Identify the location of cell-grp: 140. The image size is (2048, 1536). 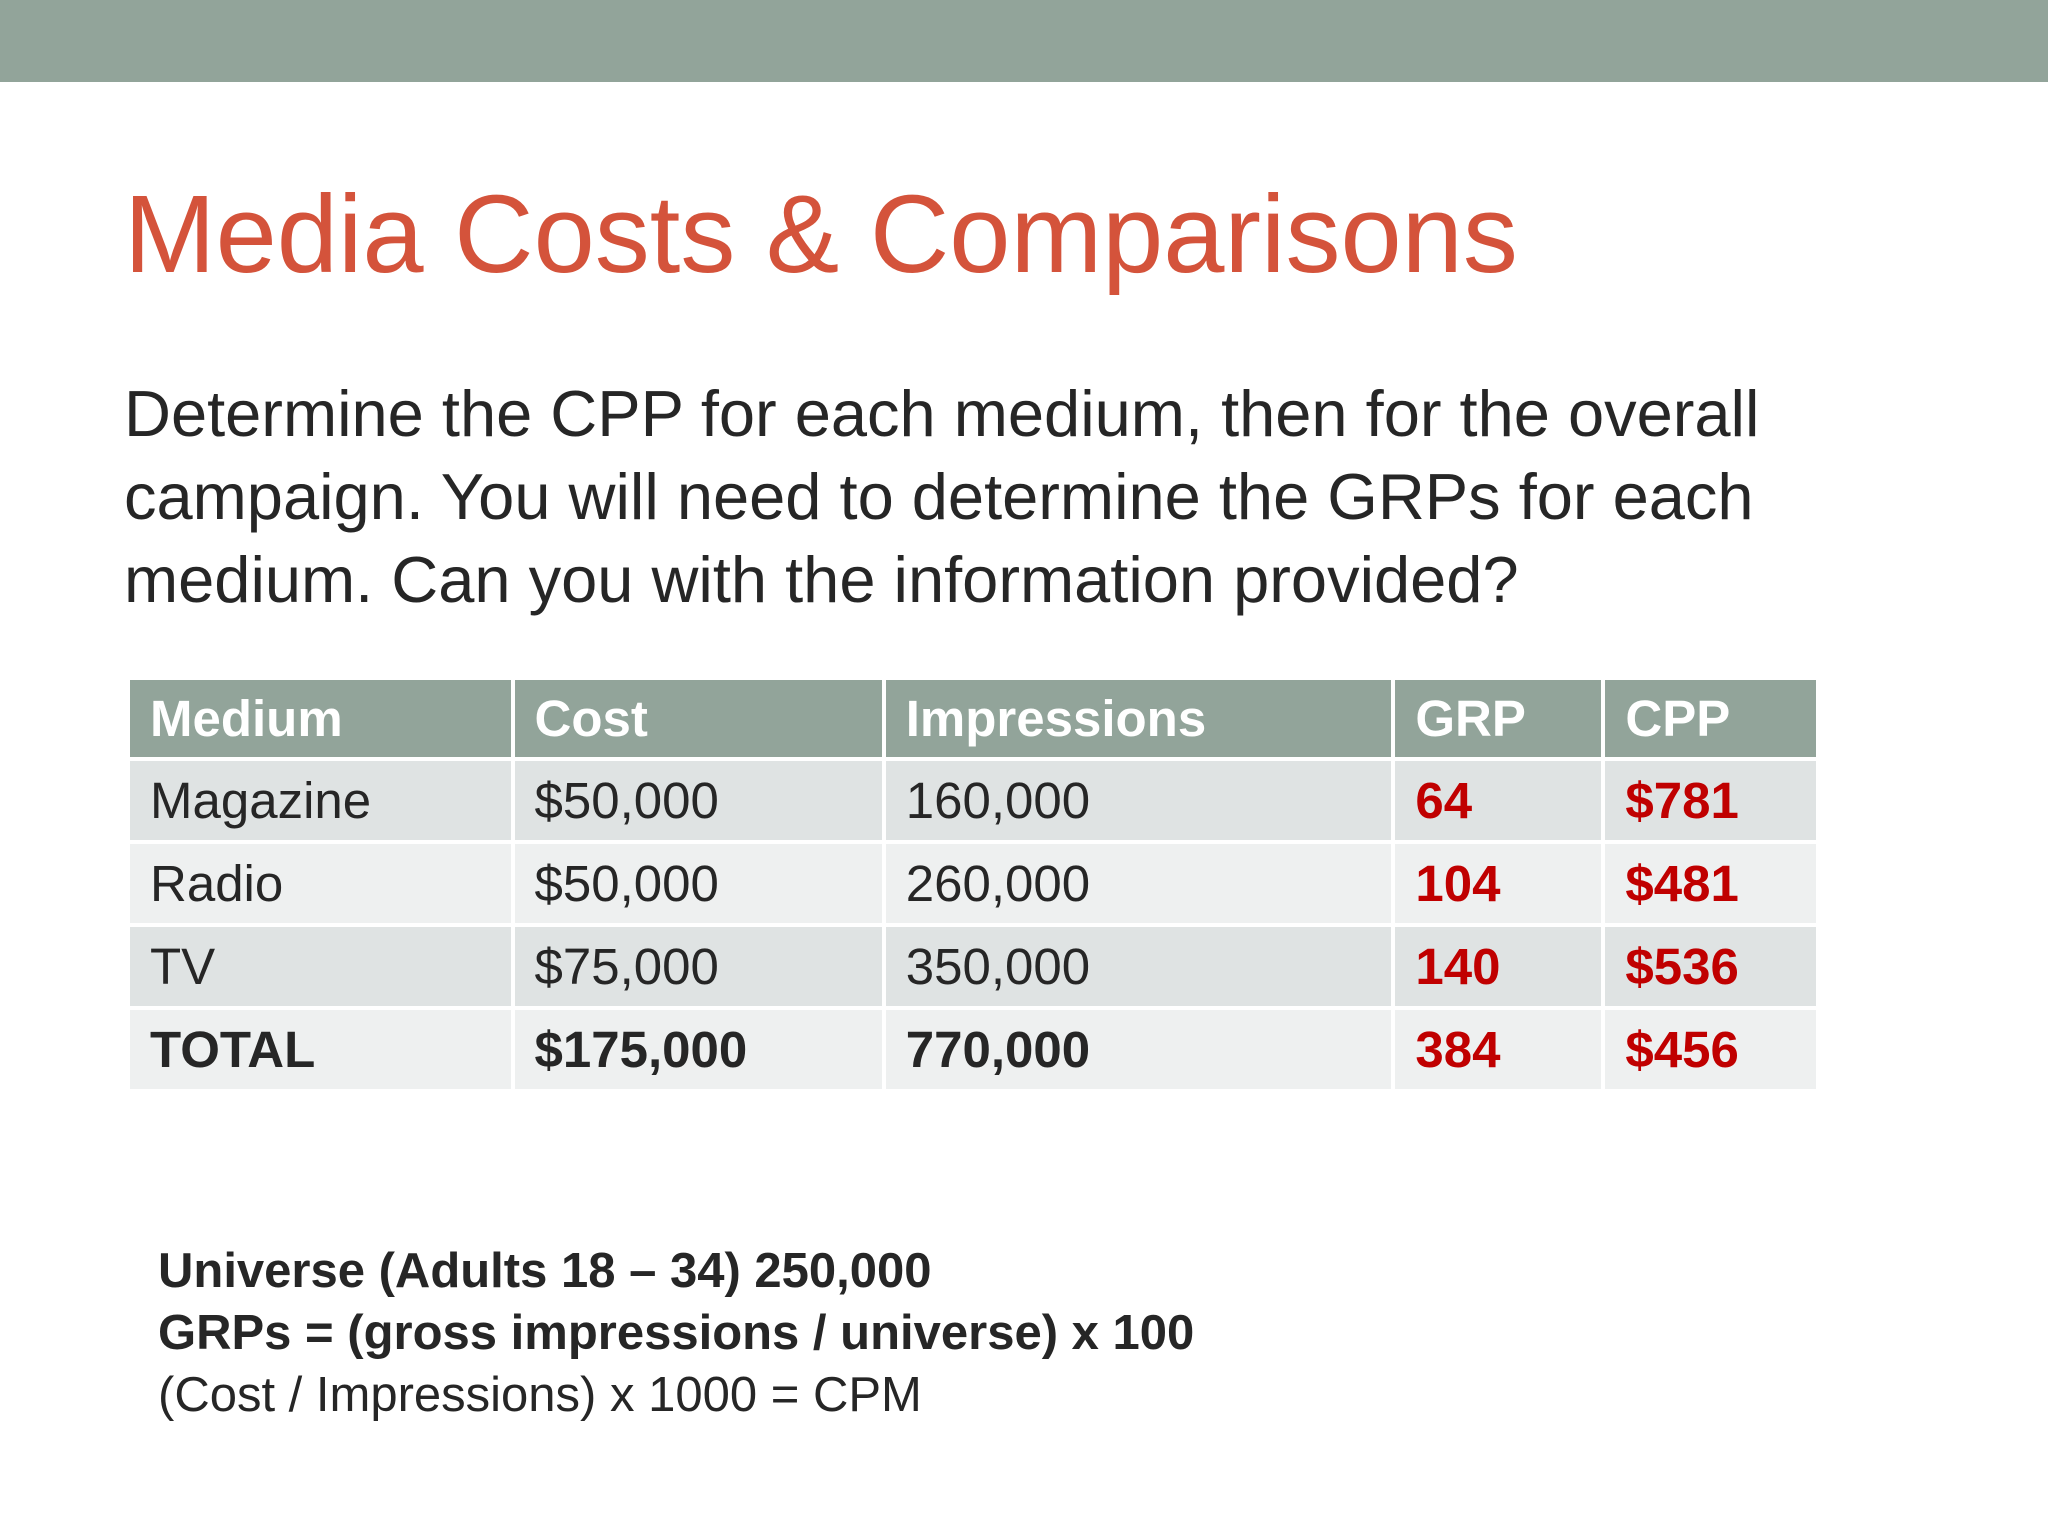
(1498, 966).